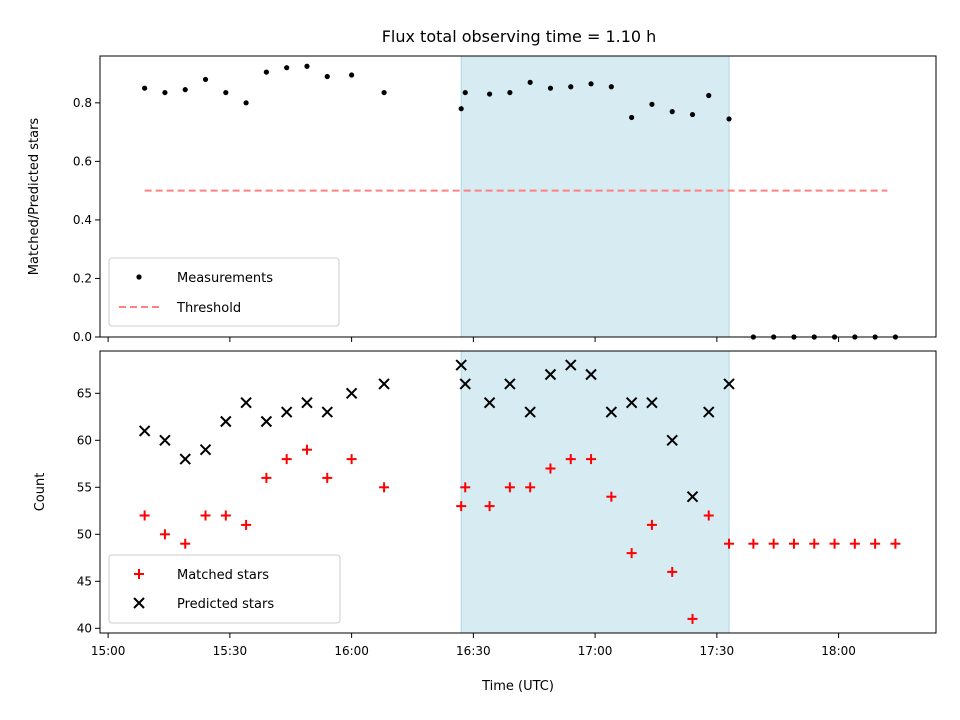  I want to click on top-y-axis-label: Matched/Predicted stars, so click(34, 197).